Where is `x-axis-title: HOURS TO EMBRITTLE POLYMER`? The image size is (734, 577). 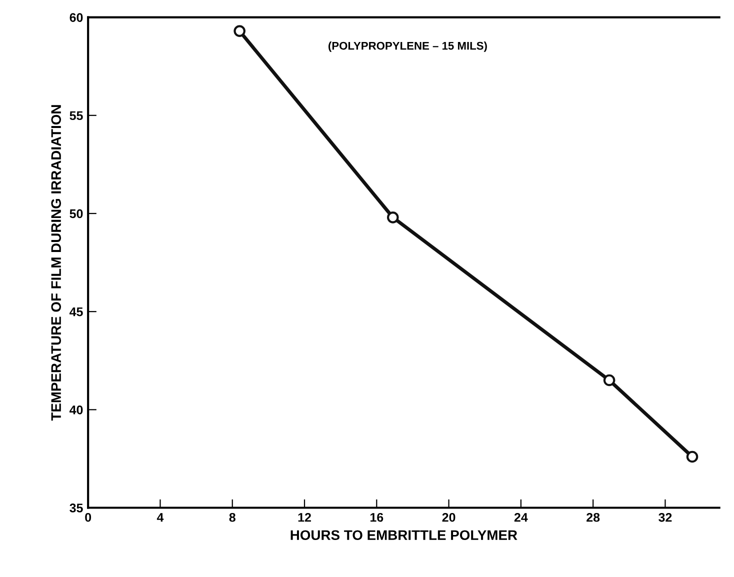 x-axis-title: HOURS TO EMBRITTLE POLYMER is located at coordinates (404, 535).